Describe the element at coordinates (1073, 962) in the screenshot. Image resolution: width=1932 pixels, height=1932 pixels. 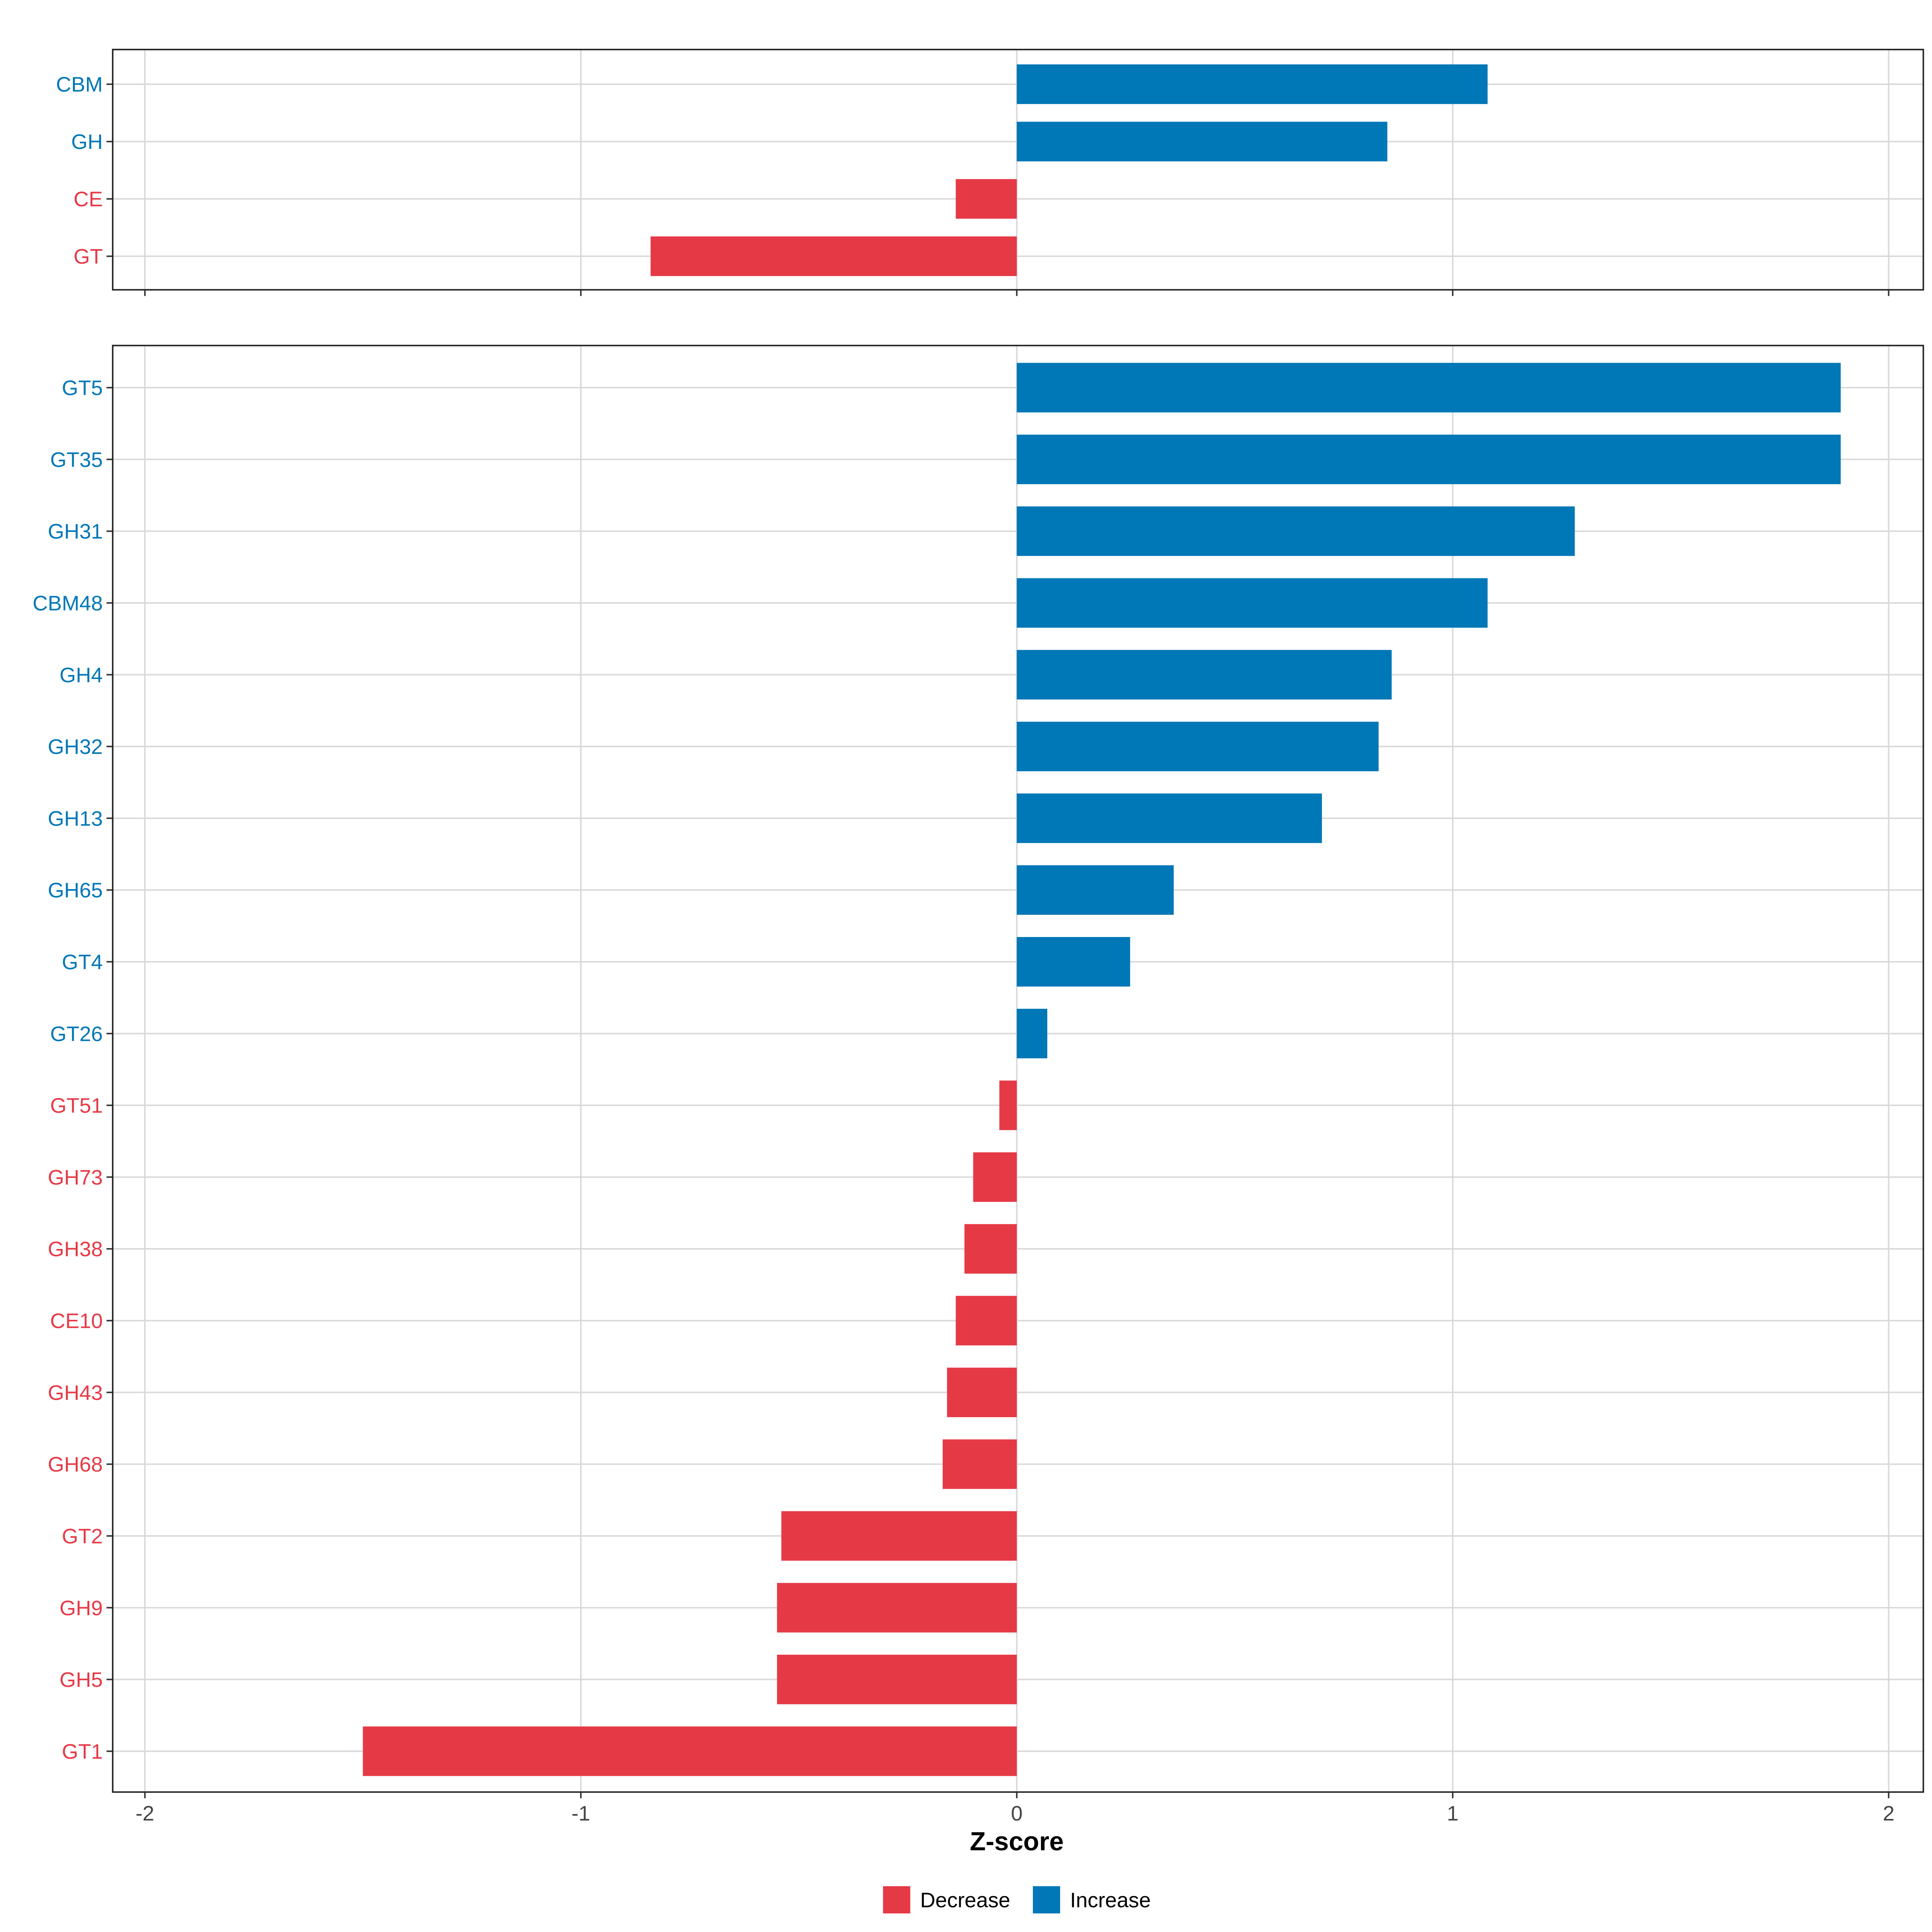
I see `bar-gt4` at that location.